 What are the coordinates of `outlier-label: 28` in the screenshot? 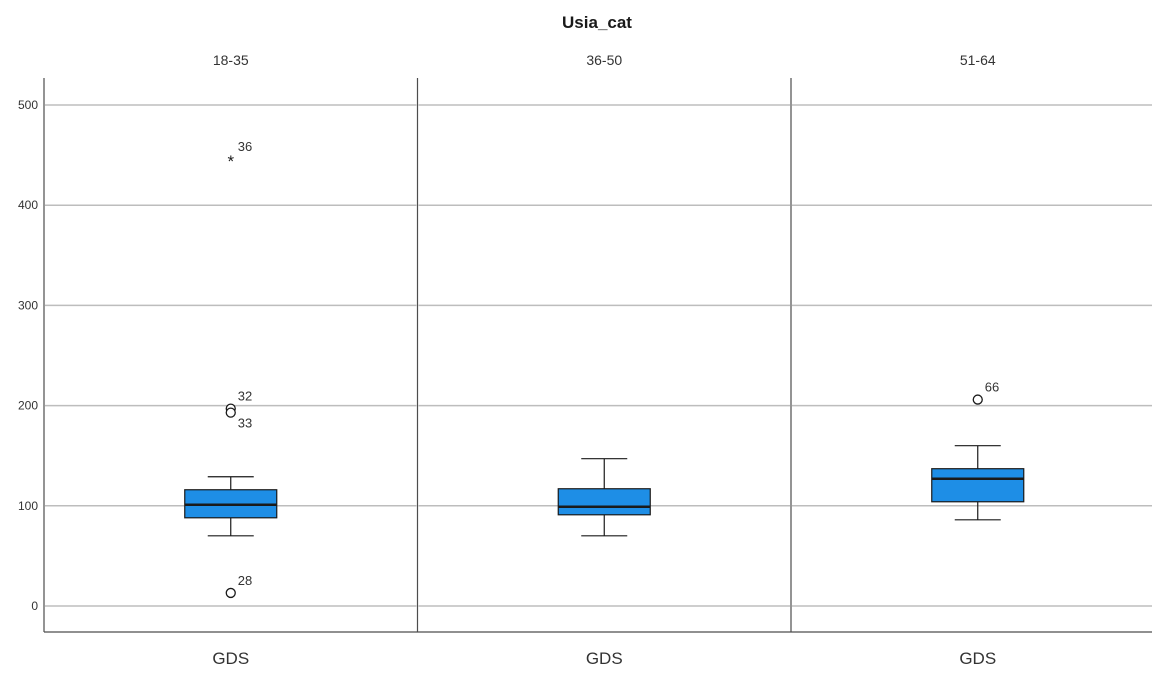 It's located at (245, 580).